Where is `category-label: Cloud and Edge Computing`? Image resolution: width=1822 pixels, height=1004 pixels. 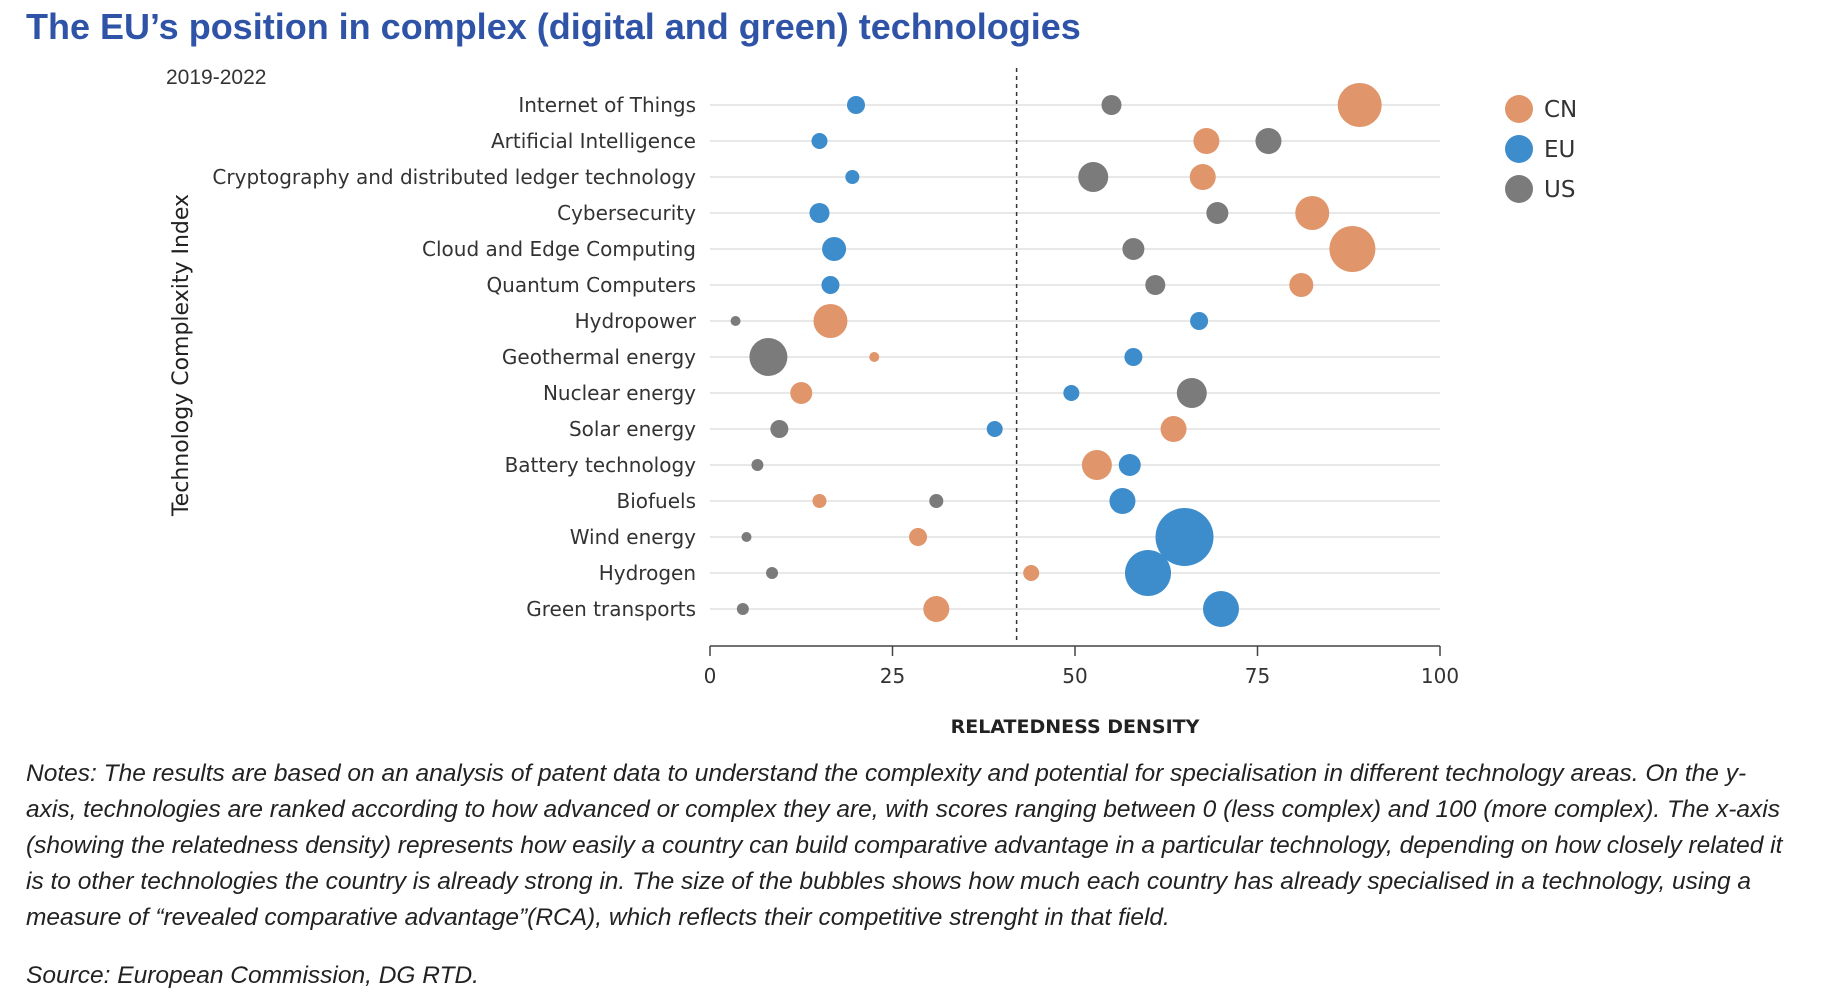
category-label: Cloud and Edge Computing is located at coordinates (559, 249).